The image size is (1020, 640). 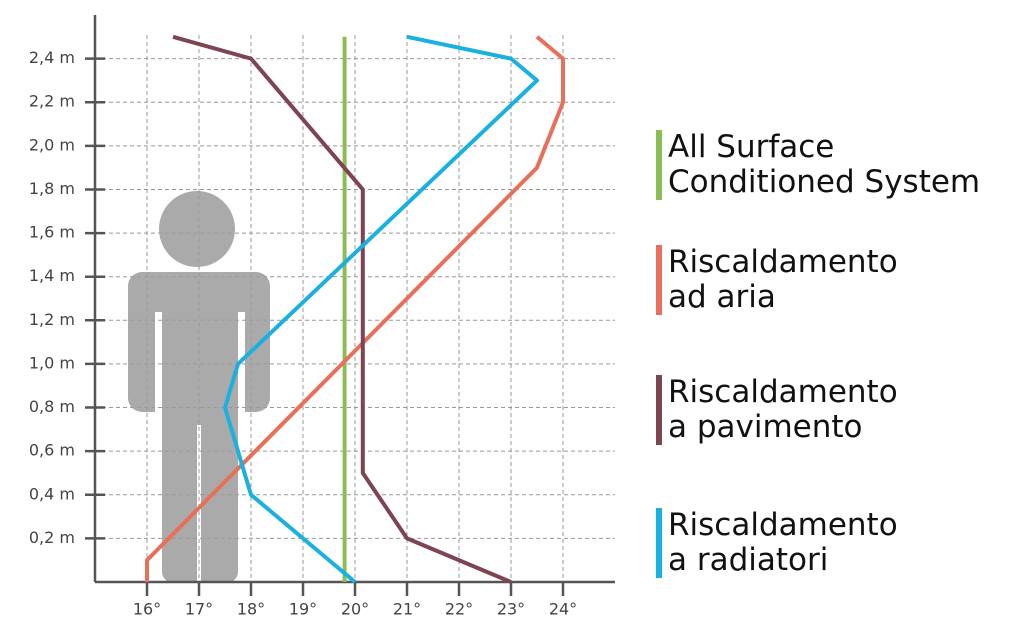 What do you see at coordinates (52, 406) in the screenshot?
I see `y-tick-label: 0,8 m` at bounding box center [52, 406].